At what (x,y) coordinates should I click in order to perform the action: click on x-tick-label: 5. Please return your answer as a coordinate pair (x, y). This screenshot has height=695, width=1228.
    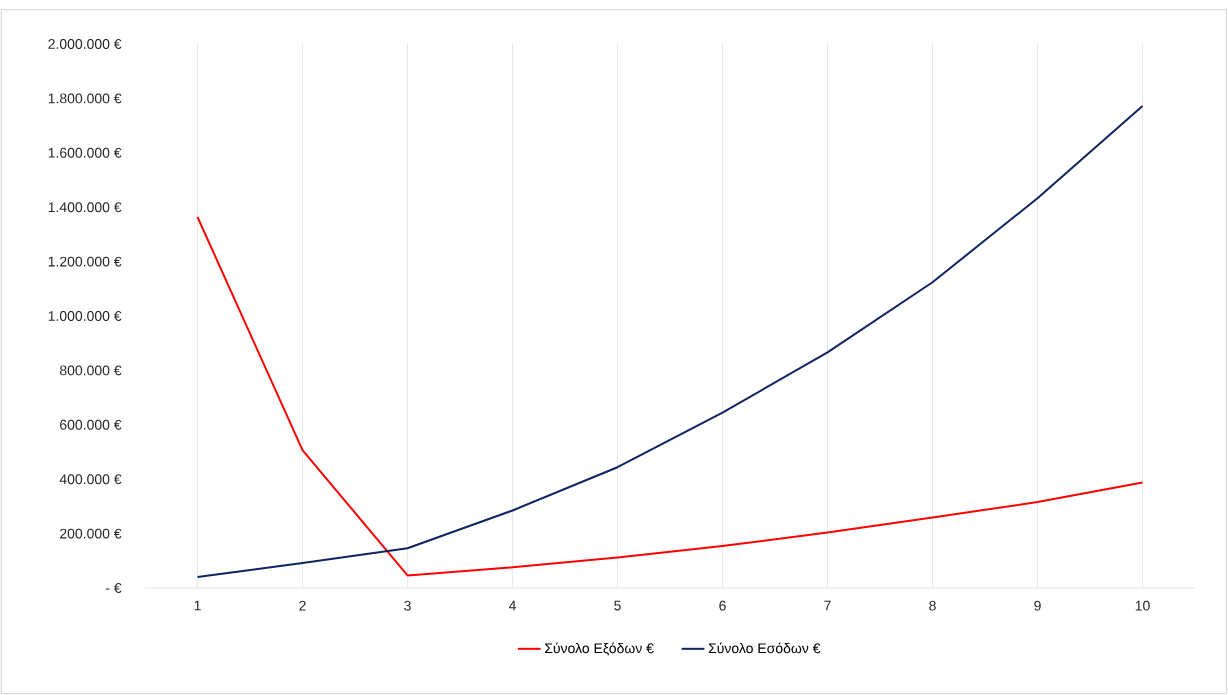
    Looking at the image, I should click on (617, 605).